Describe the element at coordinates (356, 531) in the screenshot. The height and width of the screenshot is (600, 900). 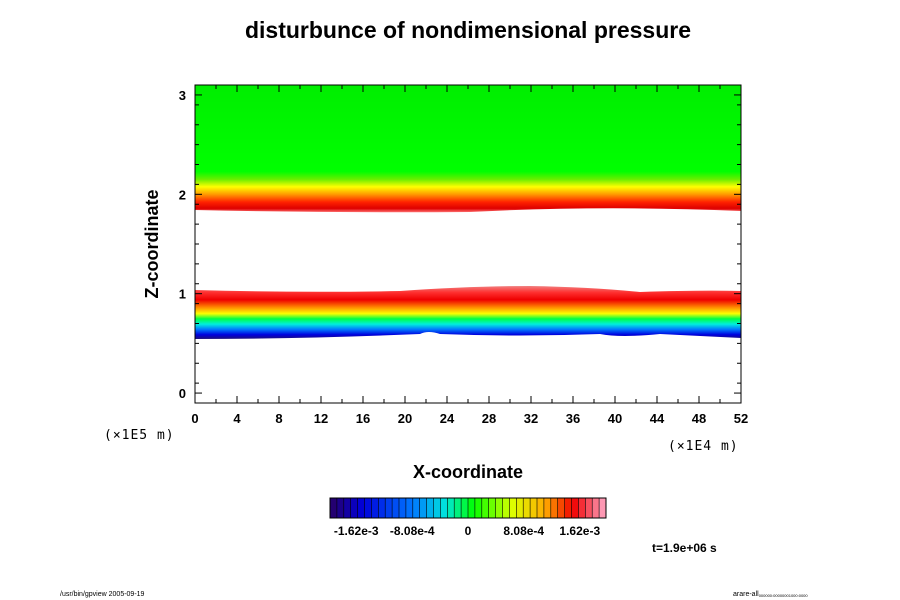
I see `colorbar-tick-label: -1.62e-3` at that location.